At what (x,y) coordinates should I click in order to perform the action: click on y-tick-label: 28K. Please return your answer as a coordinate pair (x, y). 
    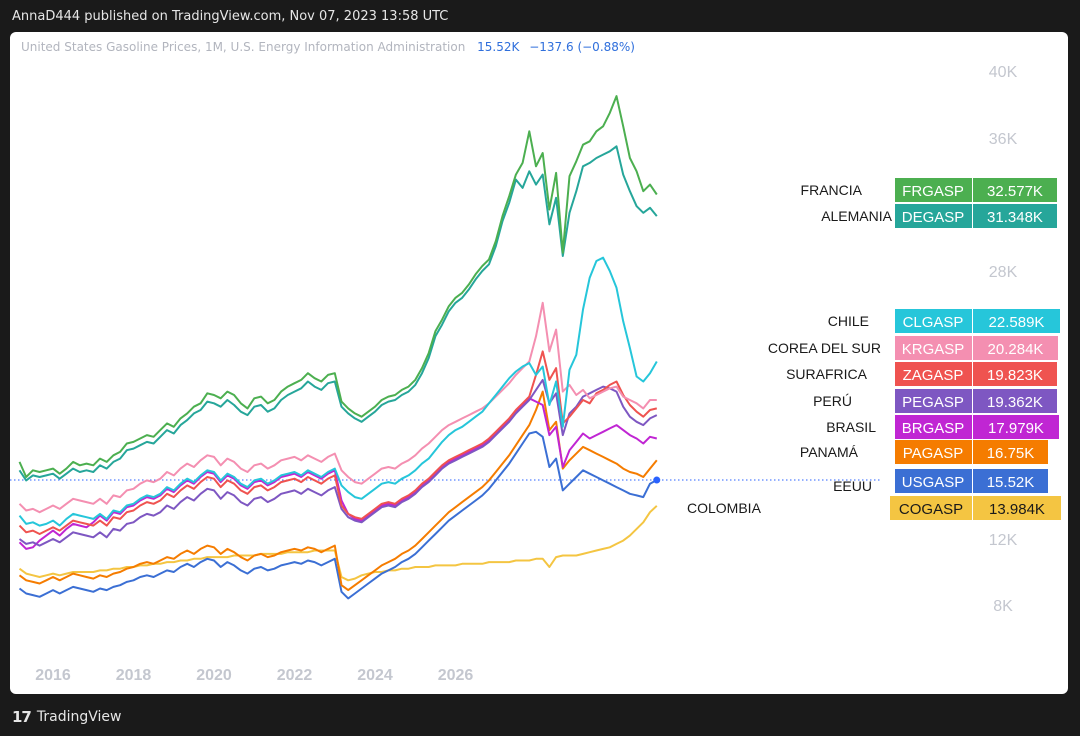
    Looking at the image, I should click on (1003, 272).